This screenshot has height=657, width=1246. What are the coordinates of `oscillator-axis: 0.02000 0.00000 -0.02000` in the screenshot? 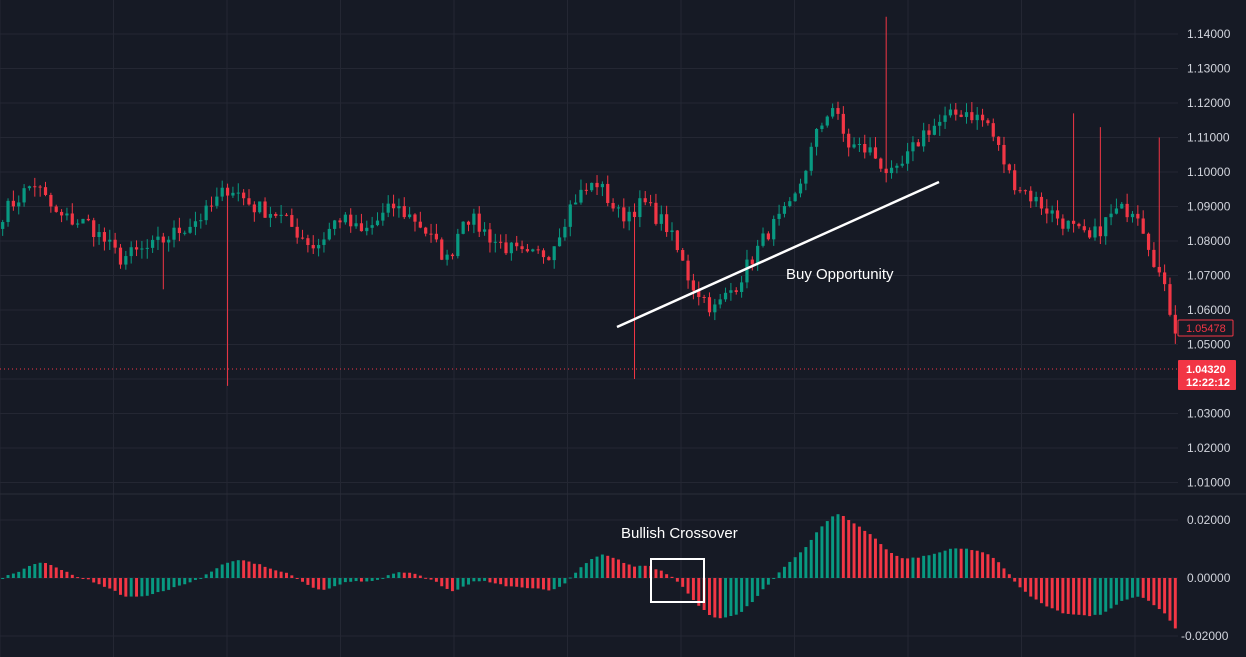 It's located at (1206, 578).